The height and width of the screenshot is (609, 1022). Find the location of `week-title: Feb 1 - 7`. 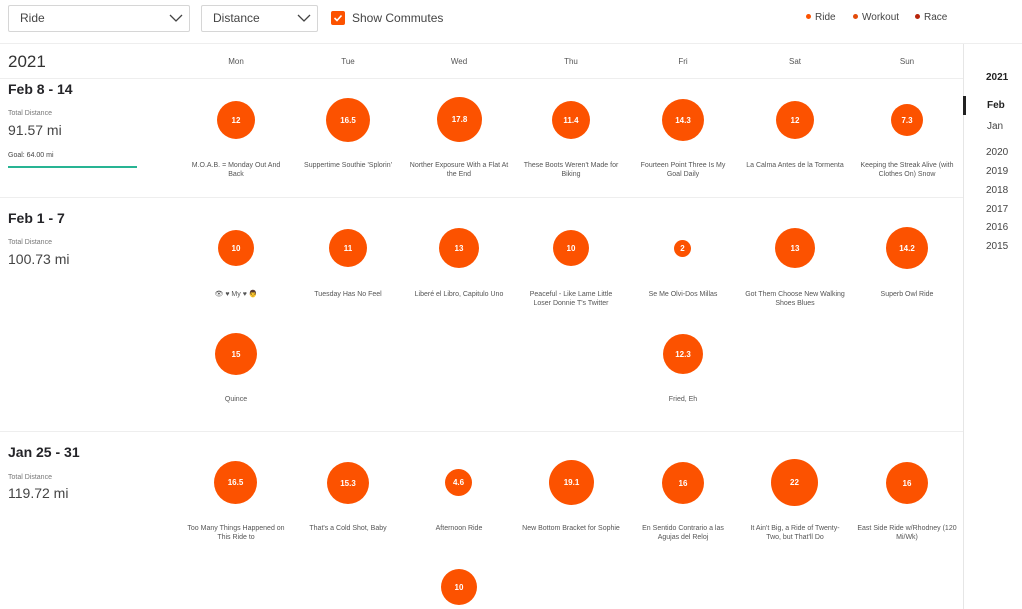

week-title: Feb 1 - 7 is located at coordinates (36, 218).